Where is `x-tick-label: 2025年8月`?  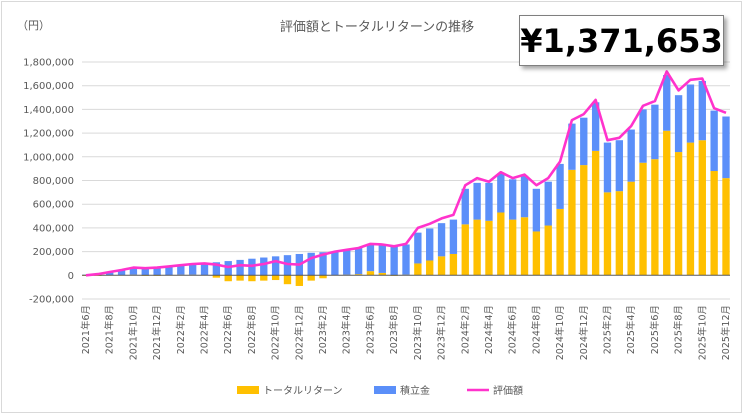
x-tick-label: 2025年8月 is located at coordinates (679, 329).